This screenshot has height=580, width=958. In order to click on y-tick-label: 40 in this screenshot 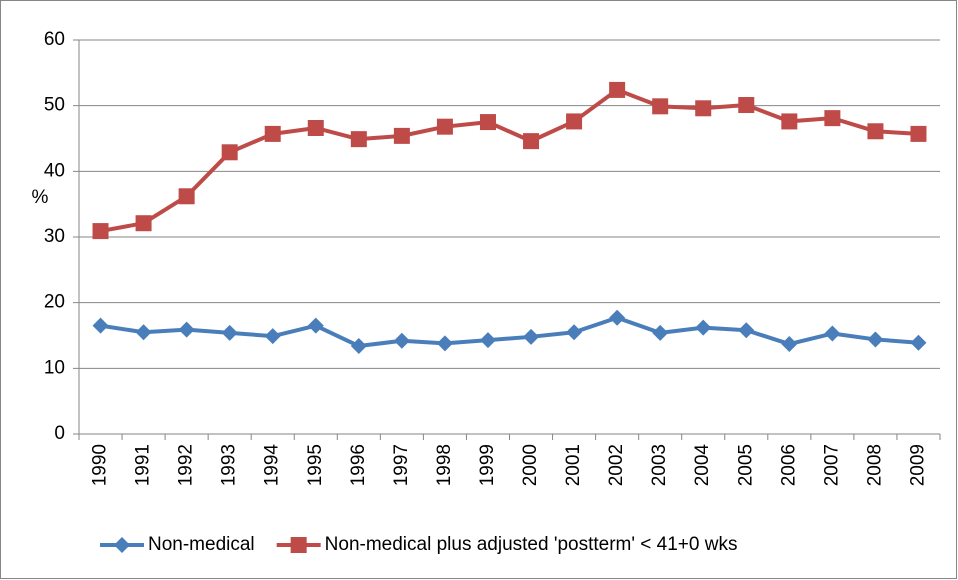, I will do `click(54, 170)`.